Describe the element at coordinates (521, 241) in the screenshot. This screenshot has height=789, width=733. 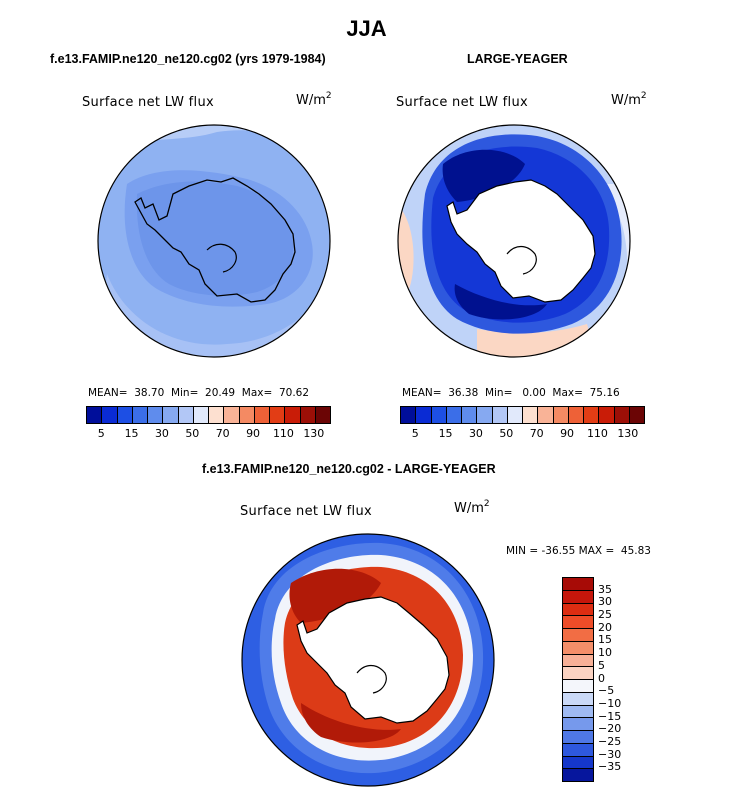
I see `panel2-antarctica` at that location.